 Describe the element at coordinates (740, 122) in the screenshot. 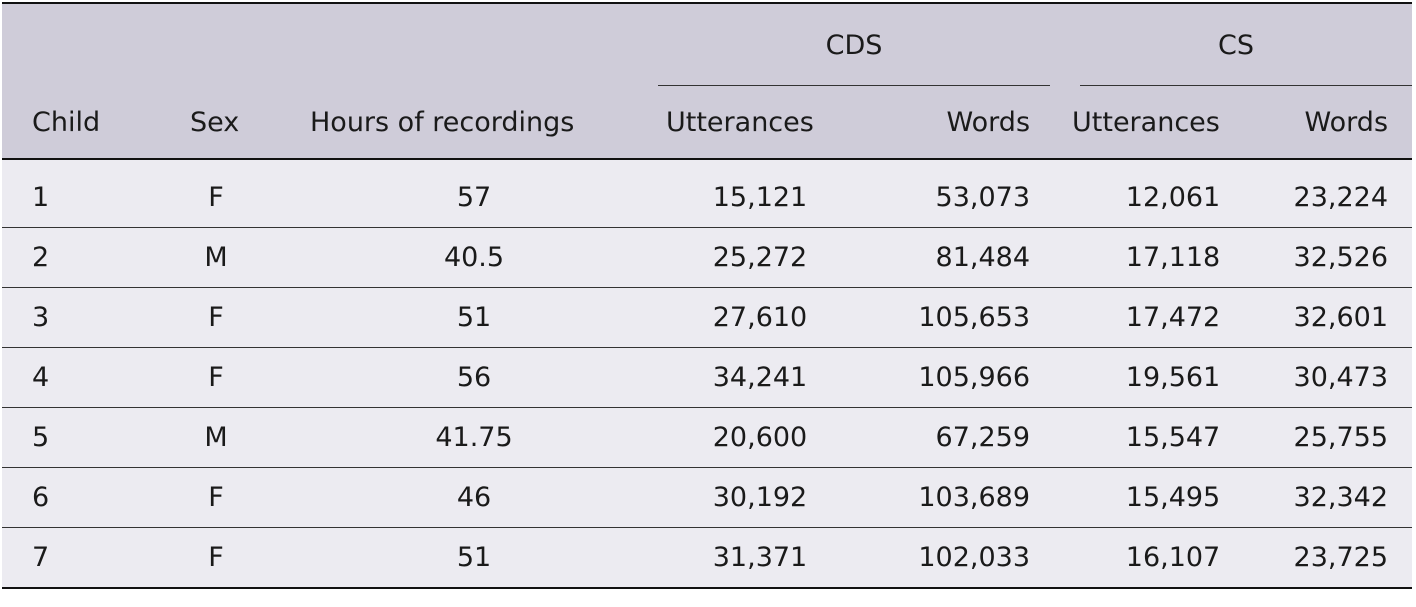

I see `column-header-cds-utterances: Utterances` at that location.